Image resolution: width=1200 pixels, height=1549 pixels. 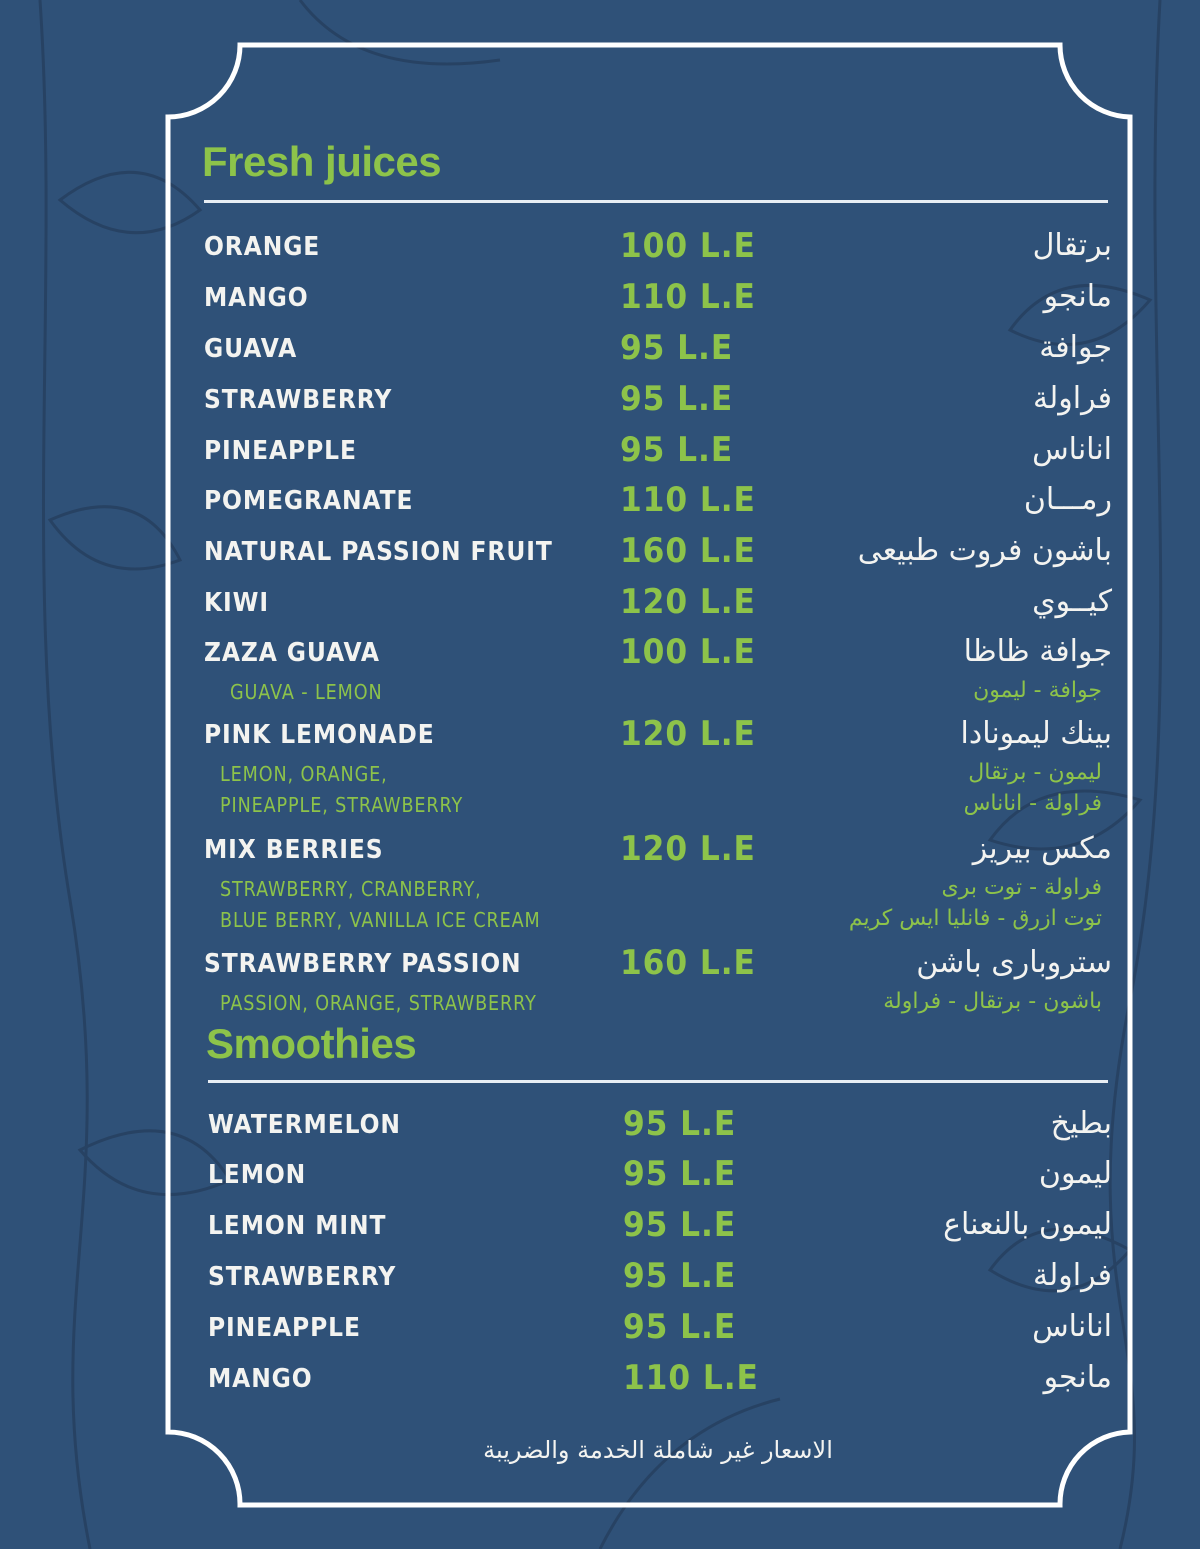 I want to click on footer-note: الاسعار غير شاملة الخدمة والضريبة, so click(x=658, y=1450).